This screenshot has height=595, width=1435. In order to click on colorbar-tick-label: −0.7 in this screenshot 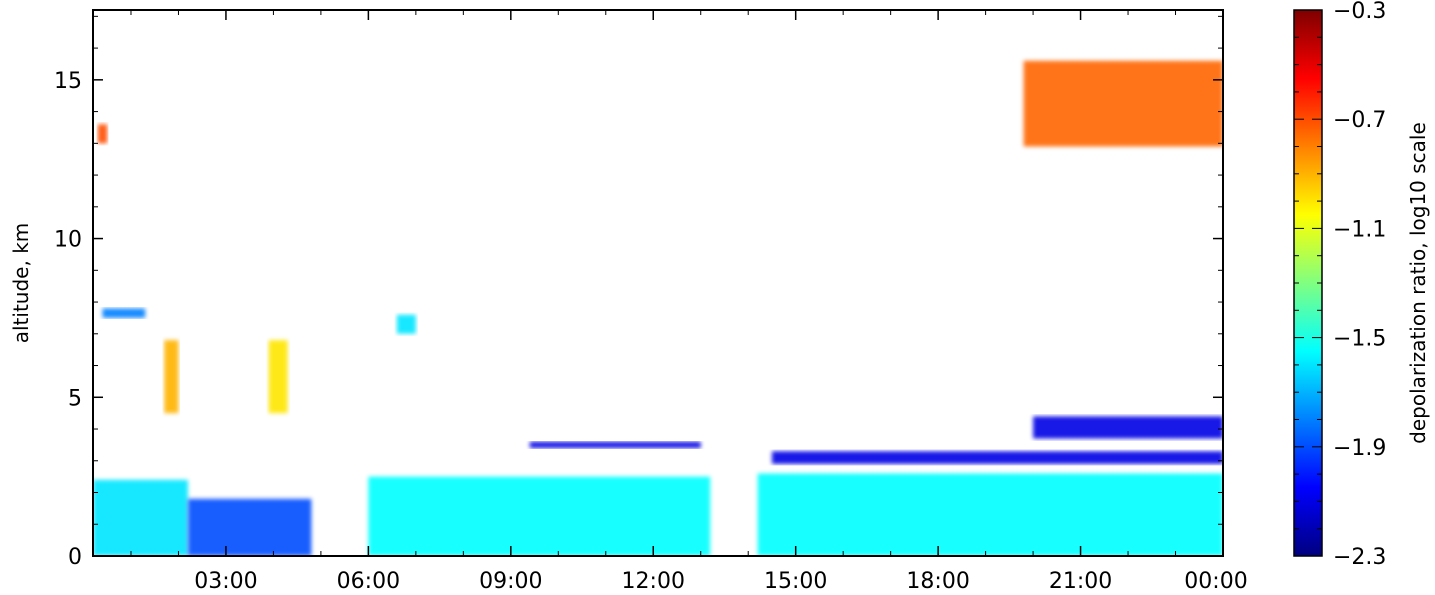, I will do `click(1359, 120)`.